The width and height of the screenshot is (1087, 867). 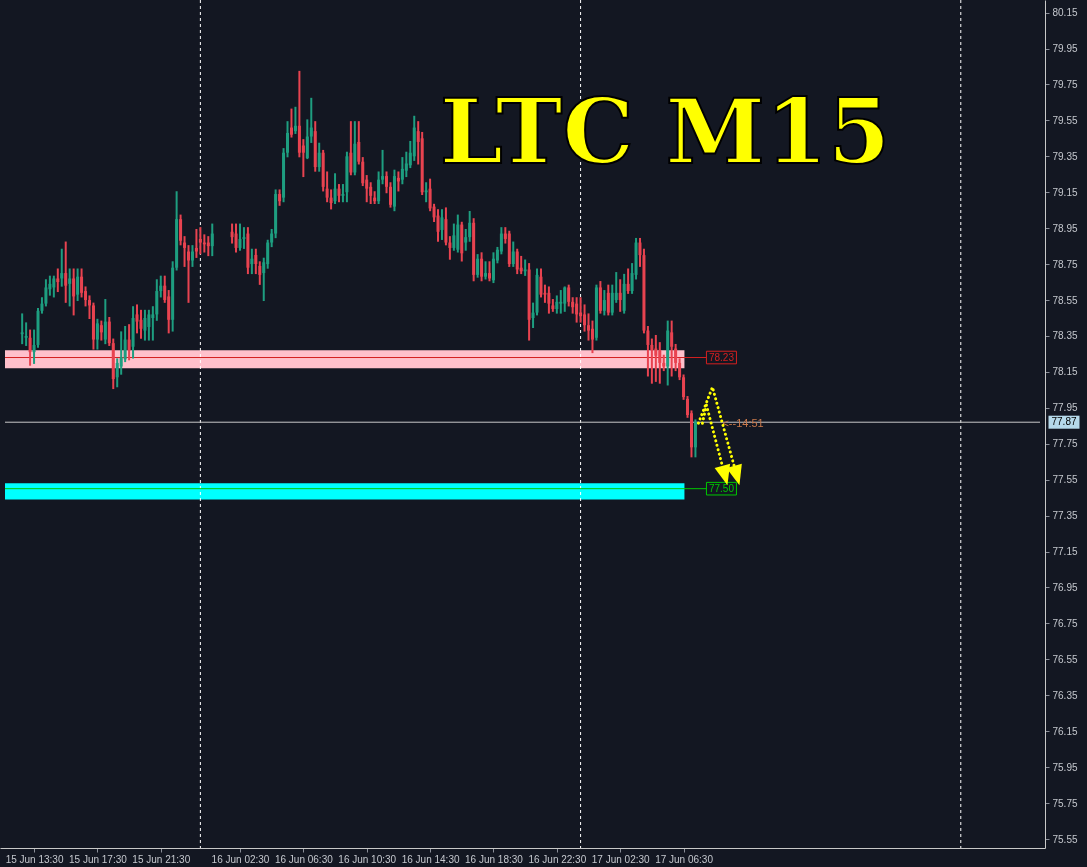 What do you see at coordinates (367, 859) in the screenshot?
I see `x-tick-label: 16 Jun 10:30` at bounding box center [367, 859].